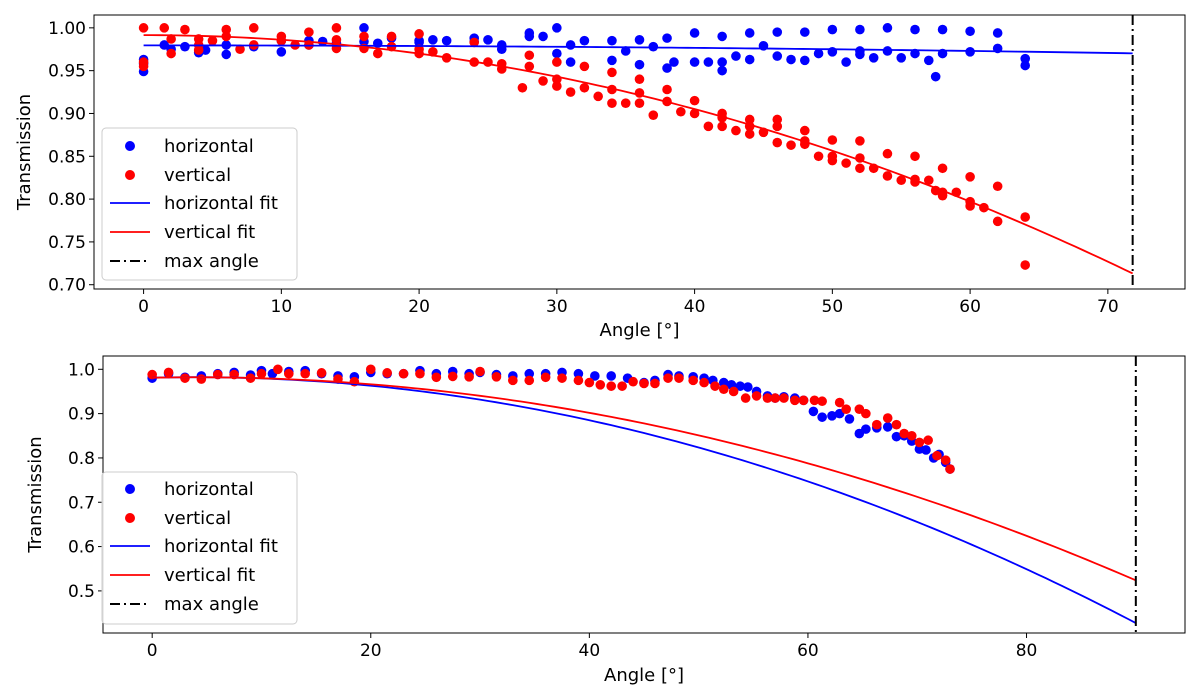 The height and width of the screenshot is (700, 1200). Describe the element at coordinates (67, 29) in the screenshot. I see `y-tick-label: 1.00` at that location.